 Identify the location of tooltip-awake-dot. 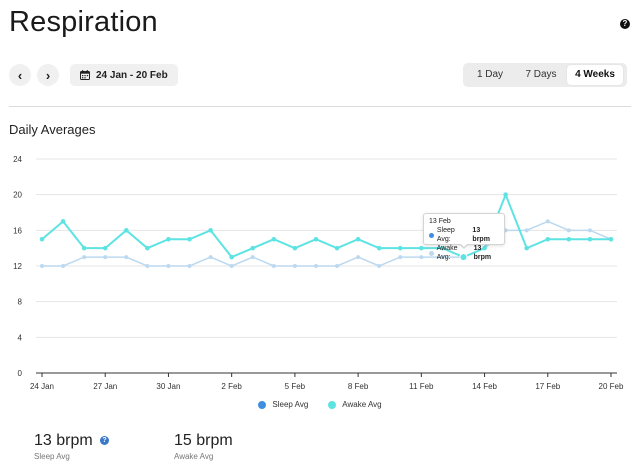
(431, 253).